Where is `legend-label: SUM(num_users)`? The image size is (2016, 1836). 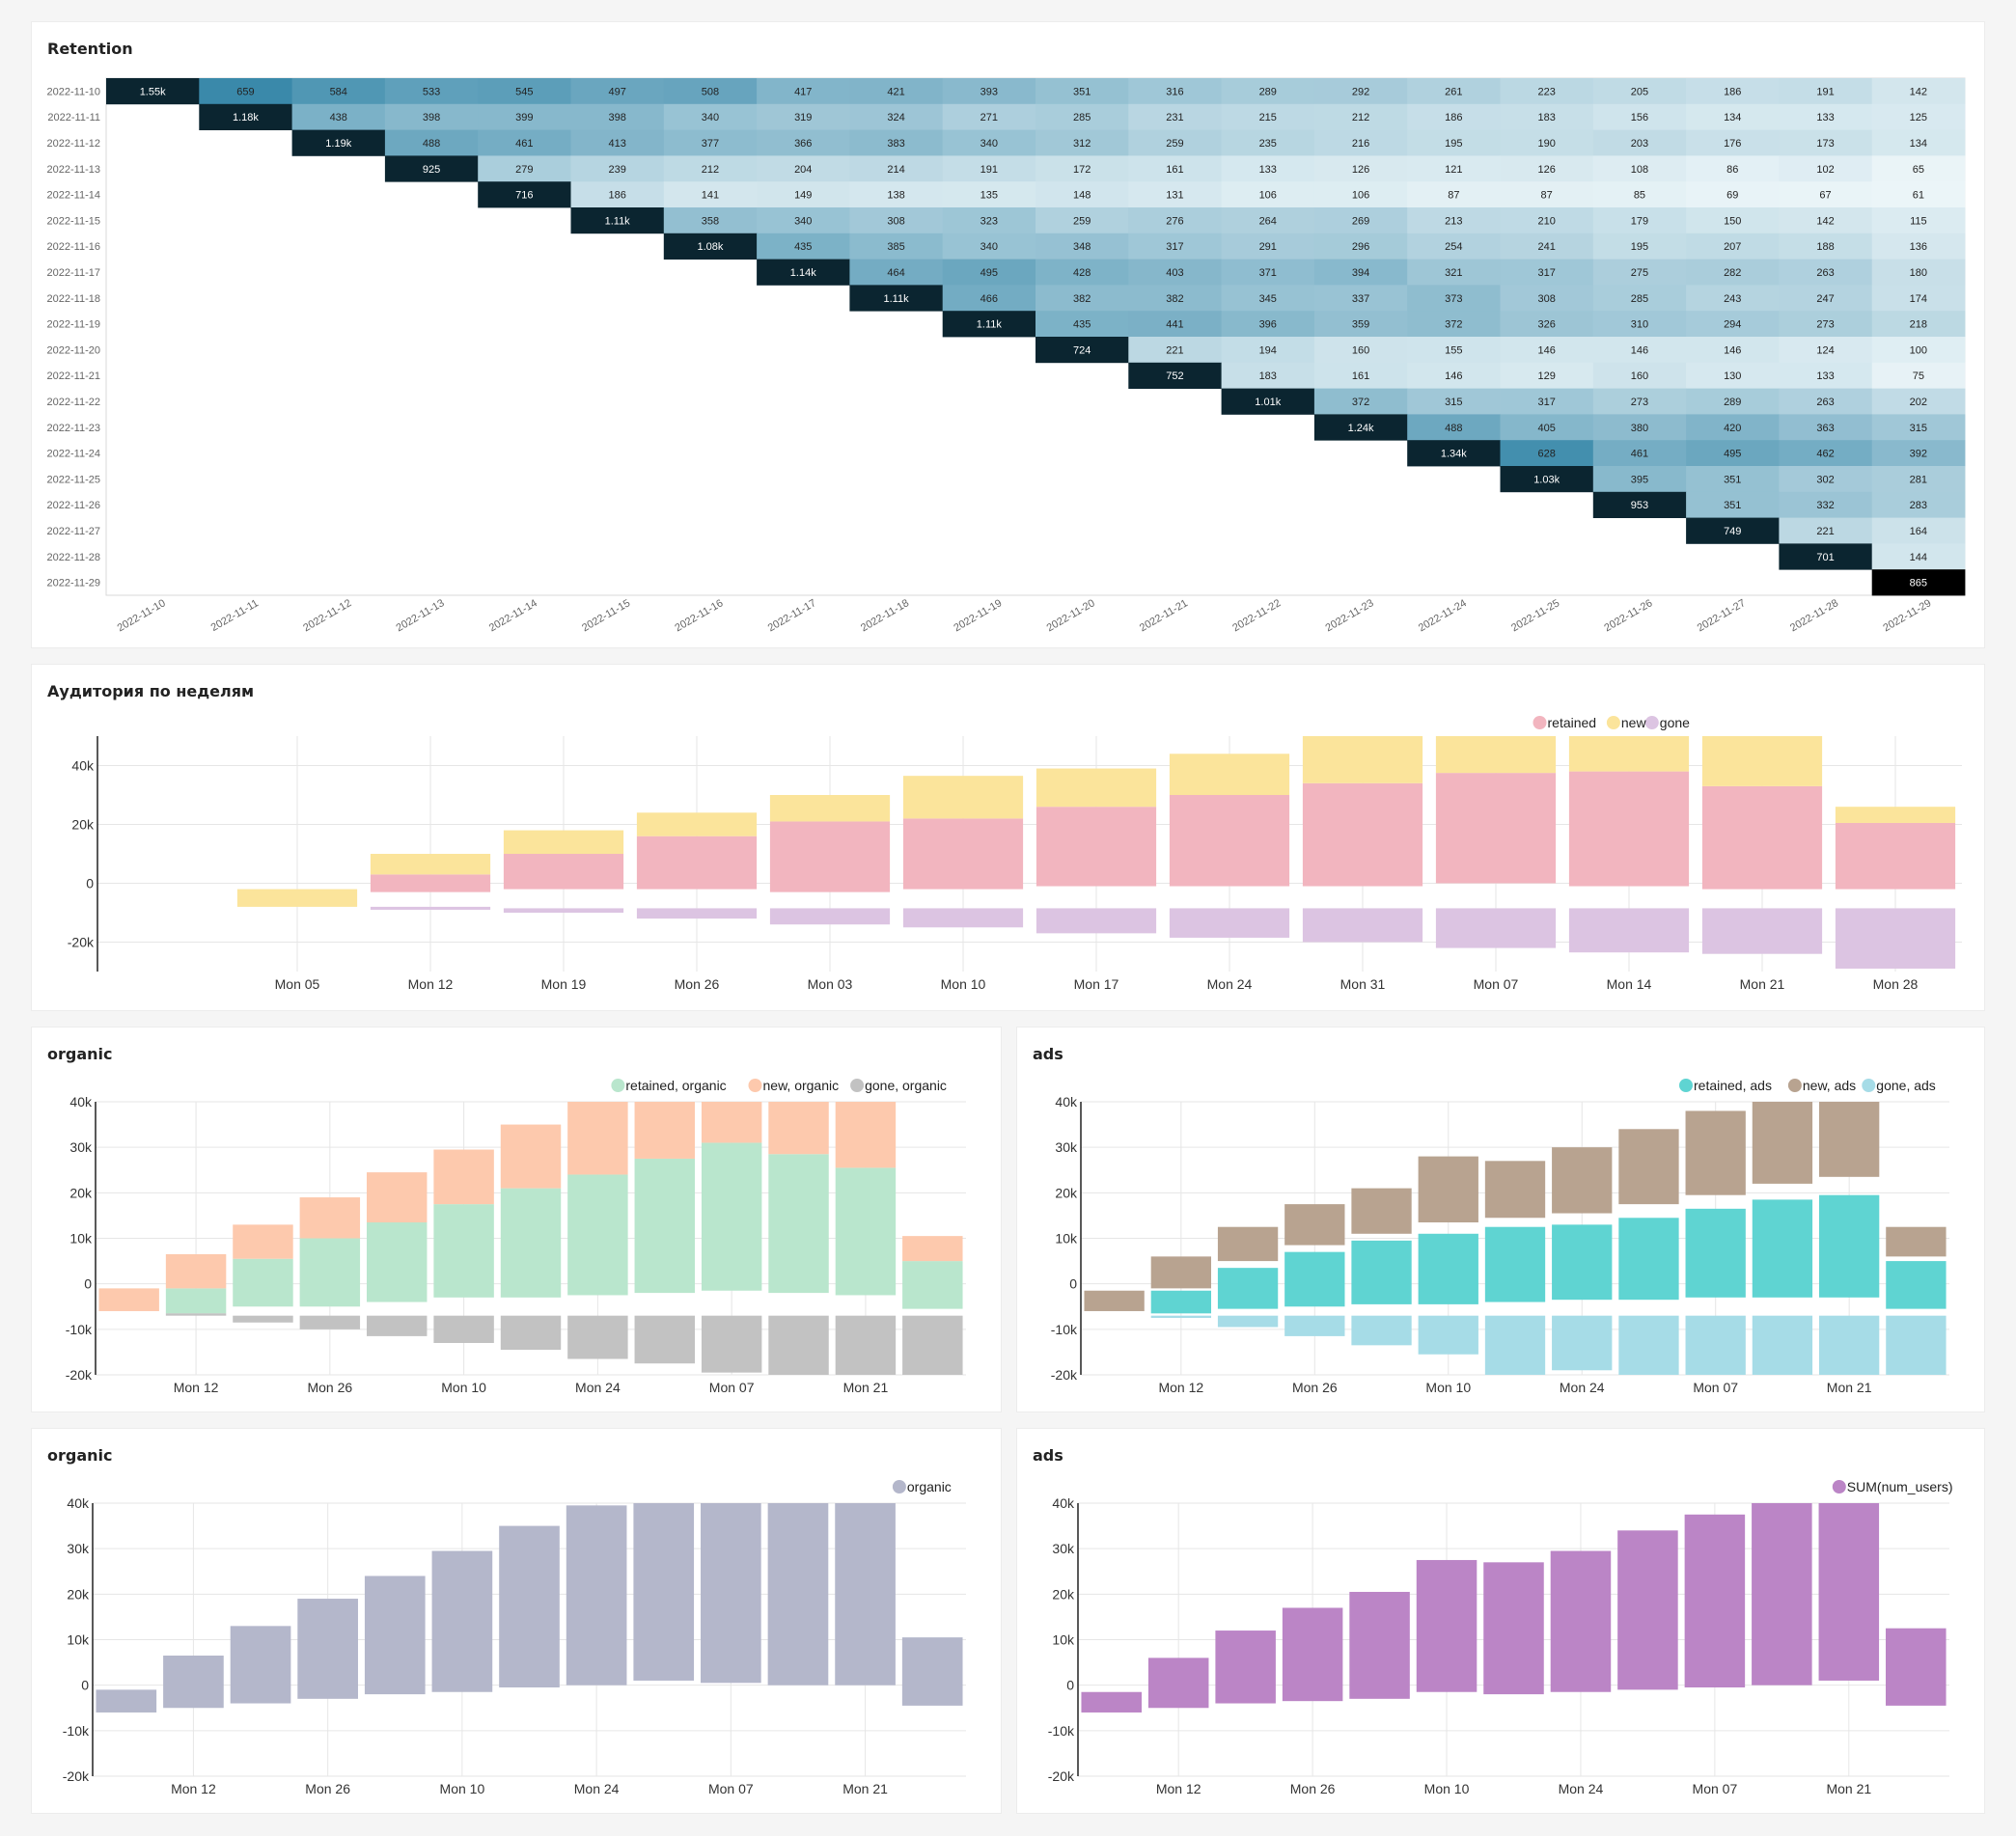
legend-label: SUM(num_users) is located at coordinates (1900, 1486).